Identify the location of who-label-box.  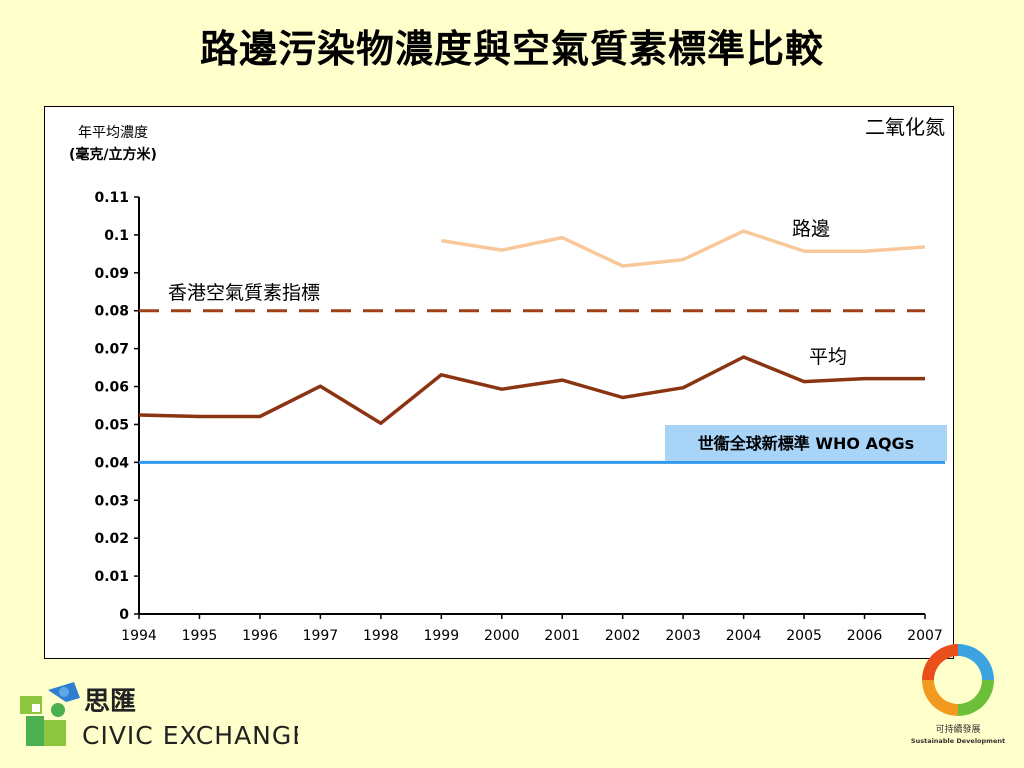
(806, 443).